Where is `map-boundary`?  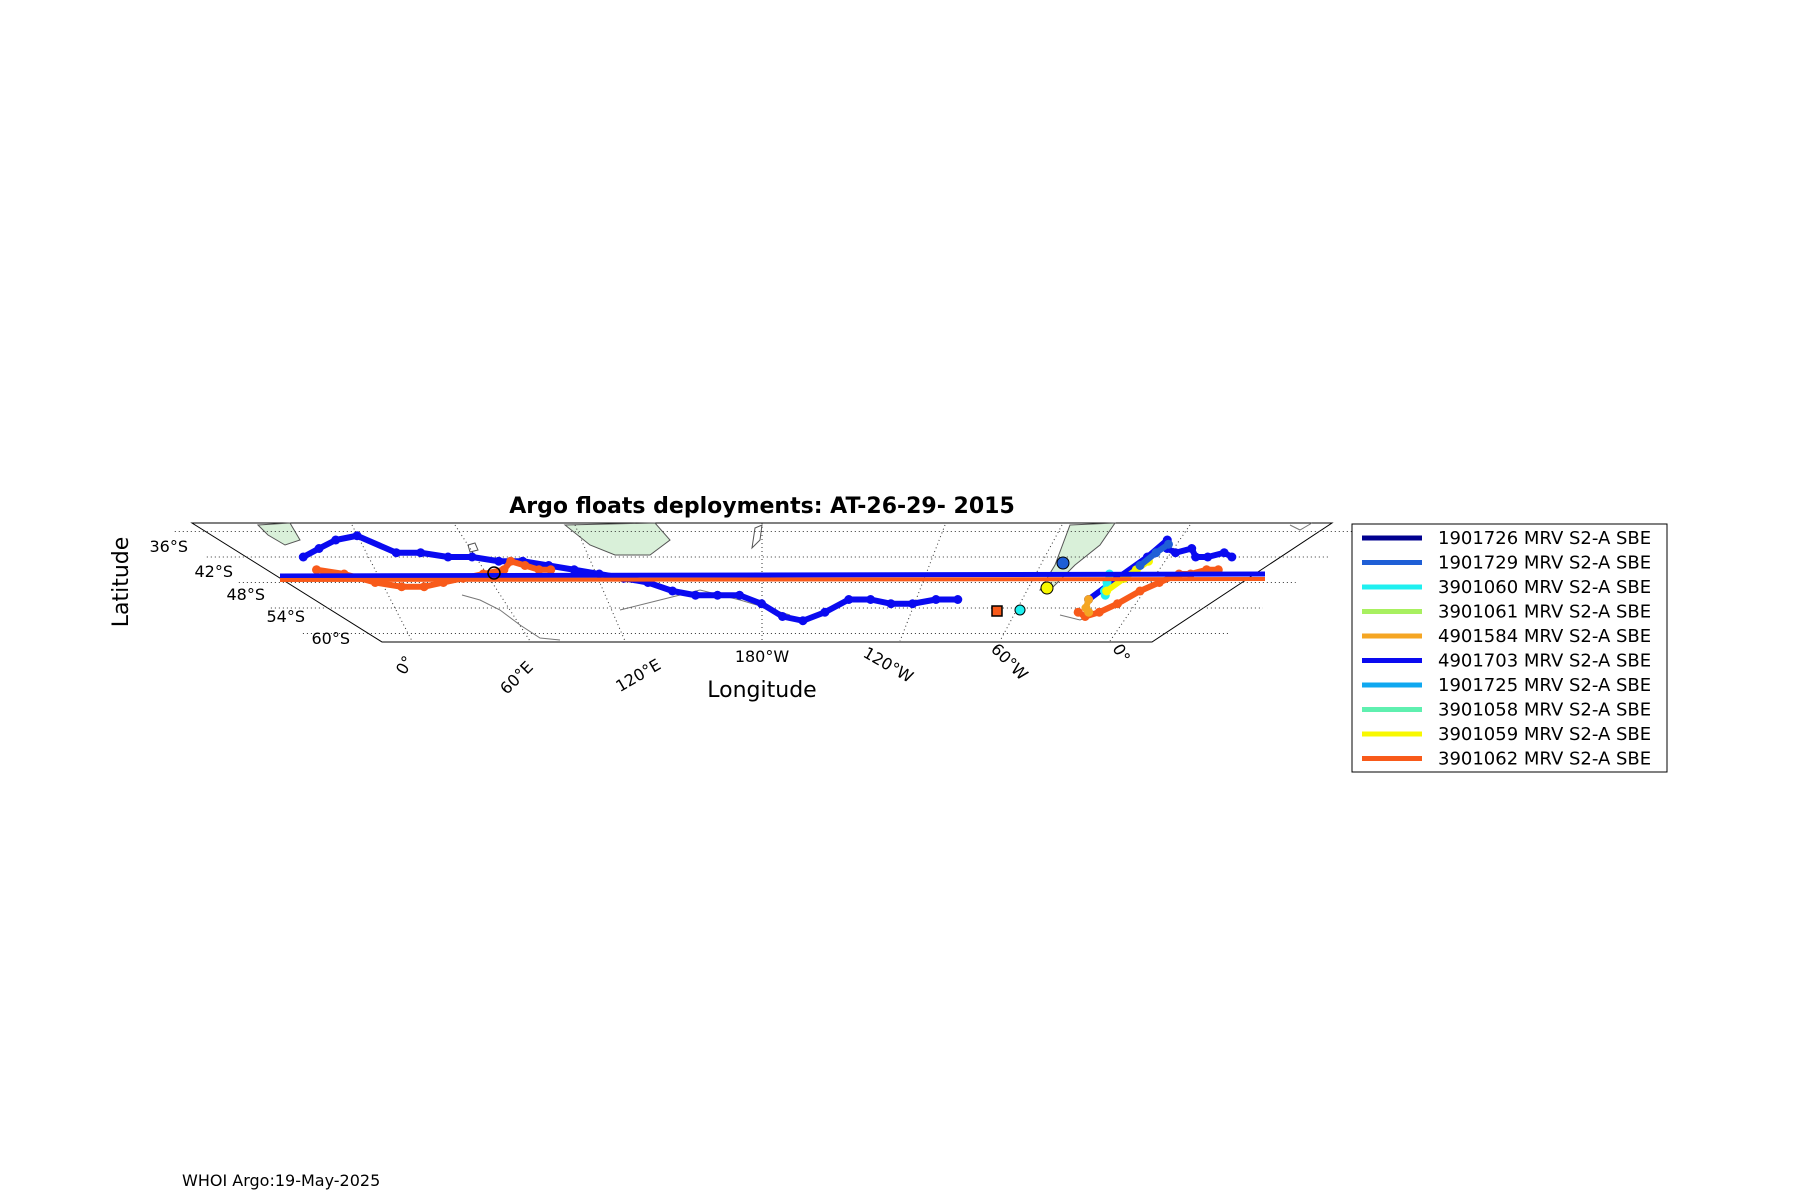
map-boundary is located at coordinates (762, 582).